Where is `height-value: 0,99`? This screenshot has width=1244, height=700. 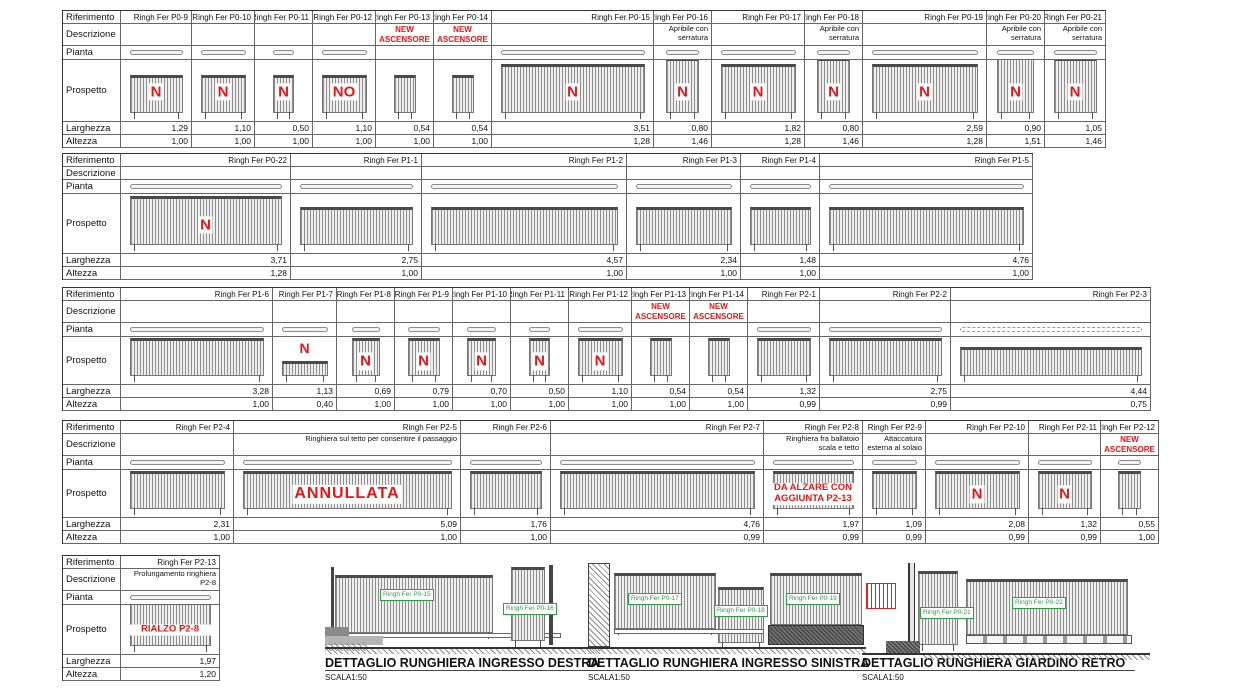 height-value: 0,99 is located at coordinates (885, 404).